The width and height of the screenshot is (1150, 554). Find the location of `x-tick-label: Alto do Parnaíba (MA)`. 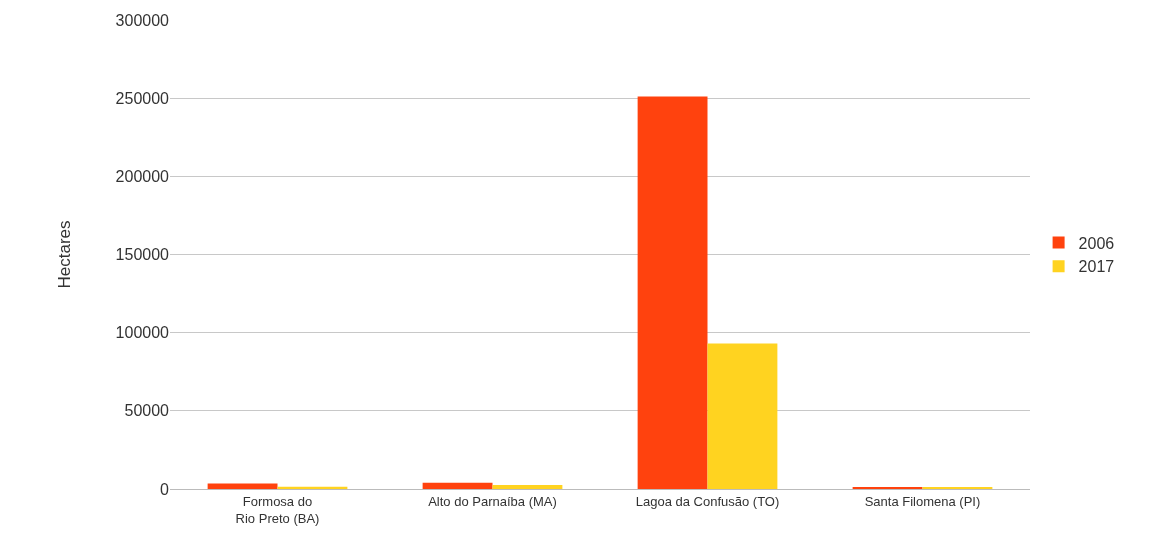

x-tick-label: Alto do Parnaíba (MA) is located at coordinates (492, 501).